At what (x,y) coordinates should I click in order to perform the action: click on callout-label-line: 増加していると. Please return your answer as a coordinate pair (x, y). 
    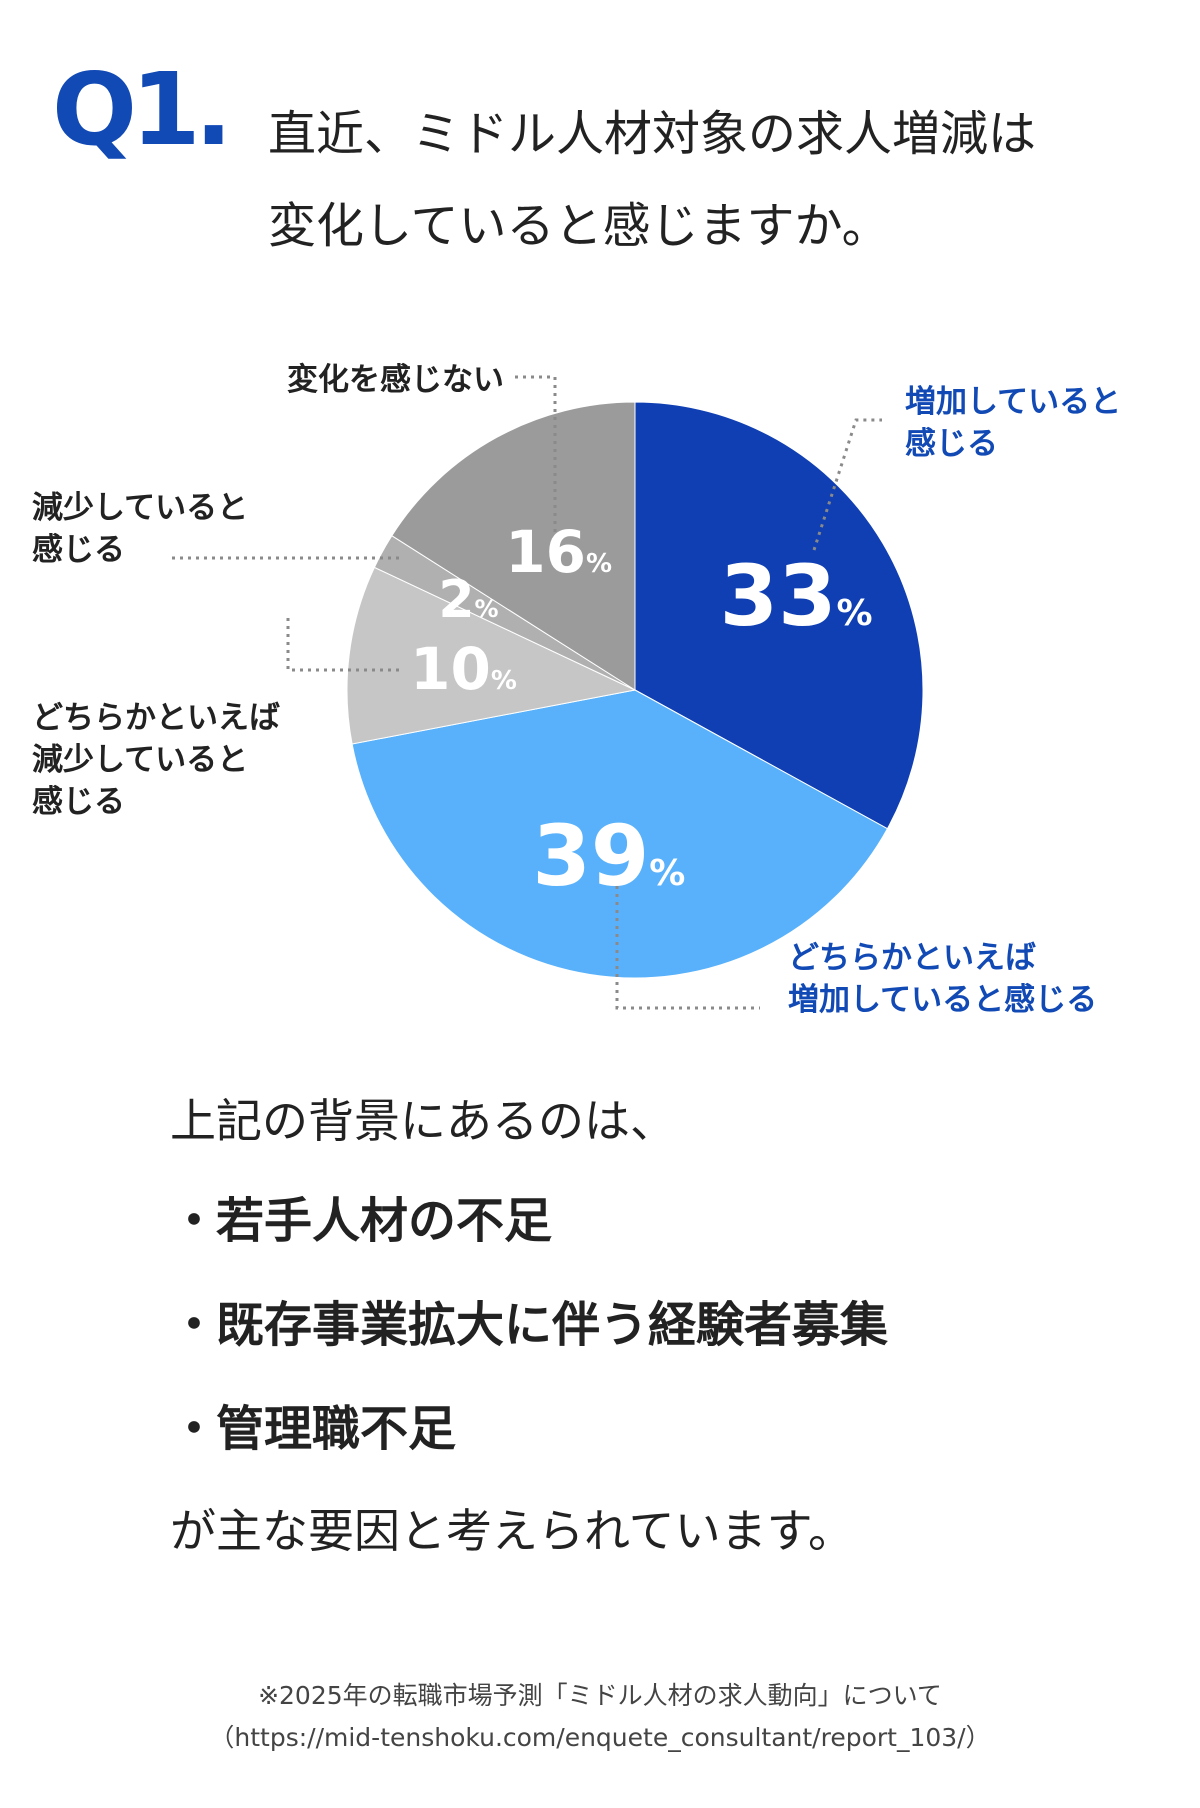
    Looking at the image, I should click on (1013, 402).